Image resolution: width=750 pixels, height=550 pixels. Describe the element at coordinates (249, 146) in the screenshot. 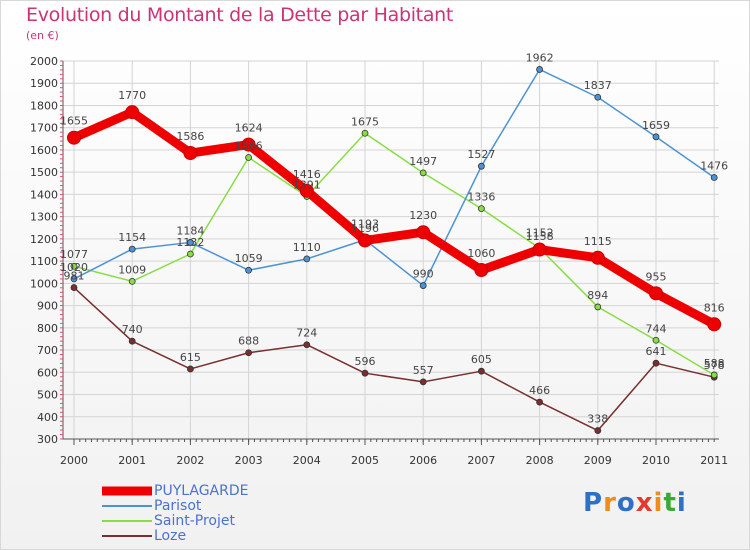

I see `data-label: 1566` at that location.